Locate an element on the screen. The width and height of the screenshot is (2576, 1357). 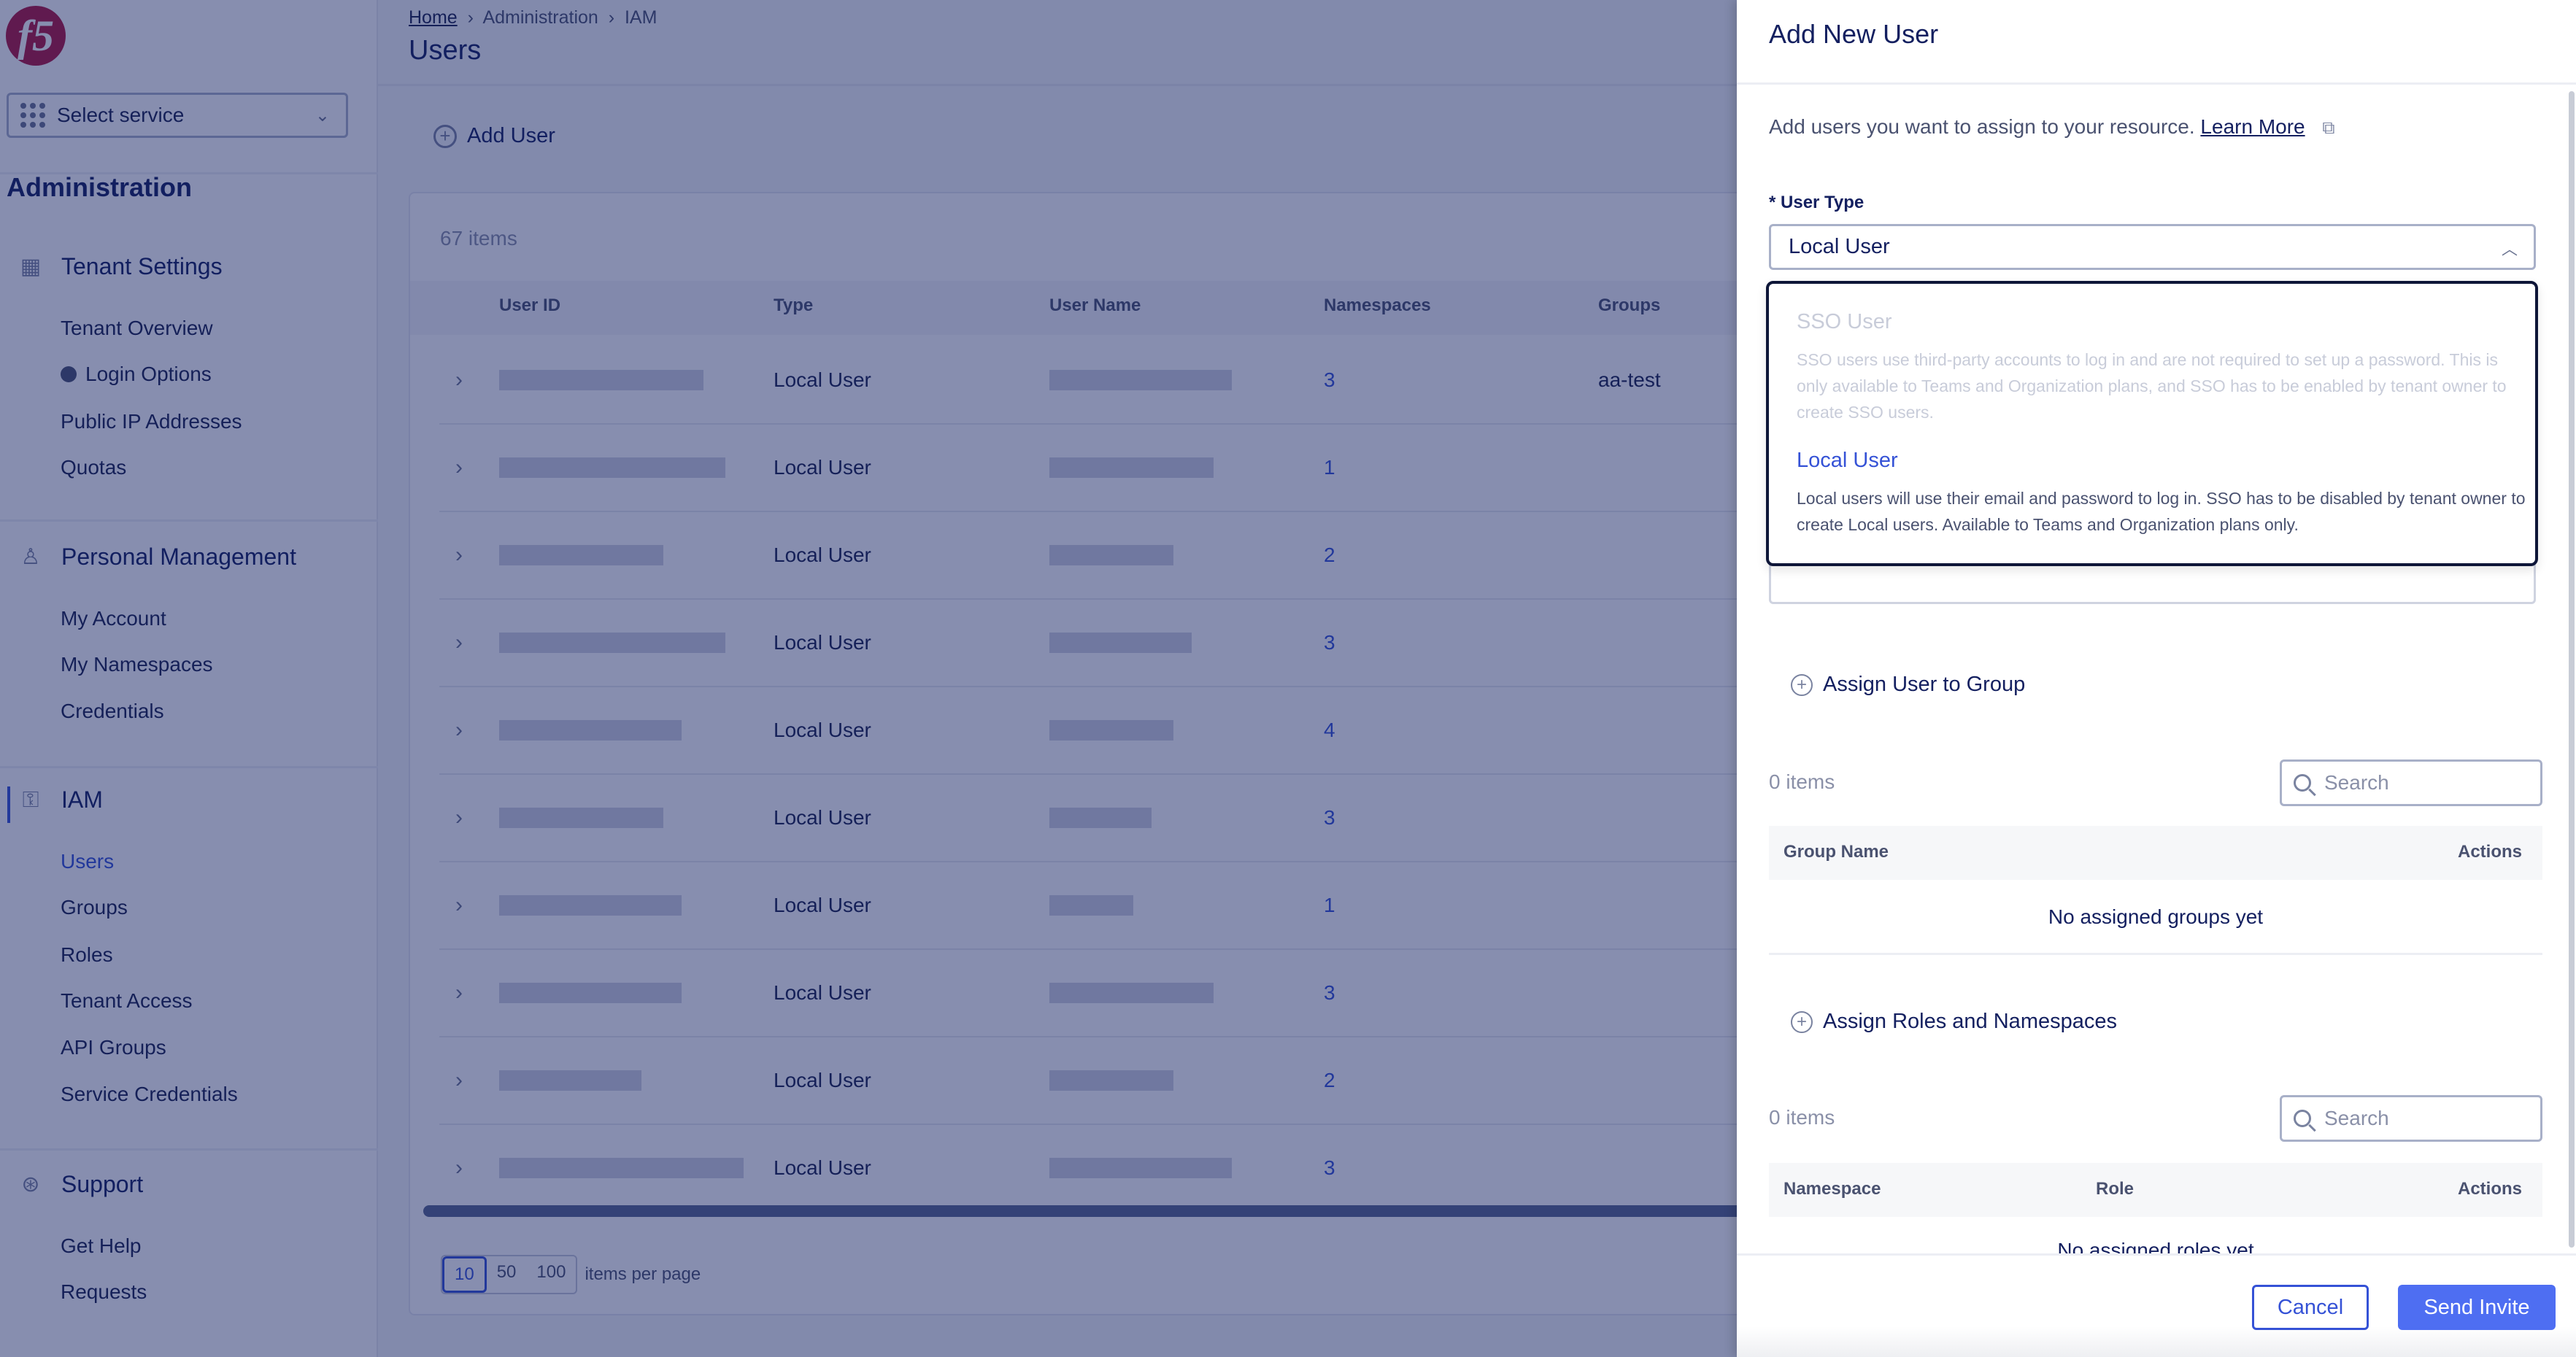
learn-more-link: Learn More is located at coordinates (2252, 126).